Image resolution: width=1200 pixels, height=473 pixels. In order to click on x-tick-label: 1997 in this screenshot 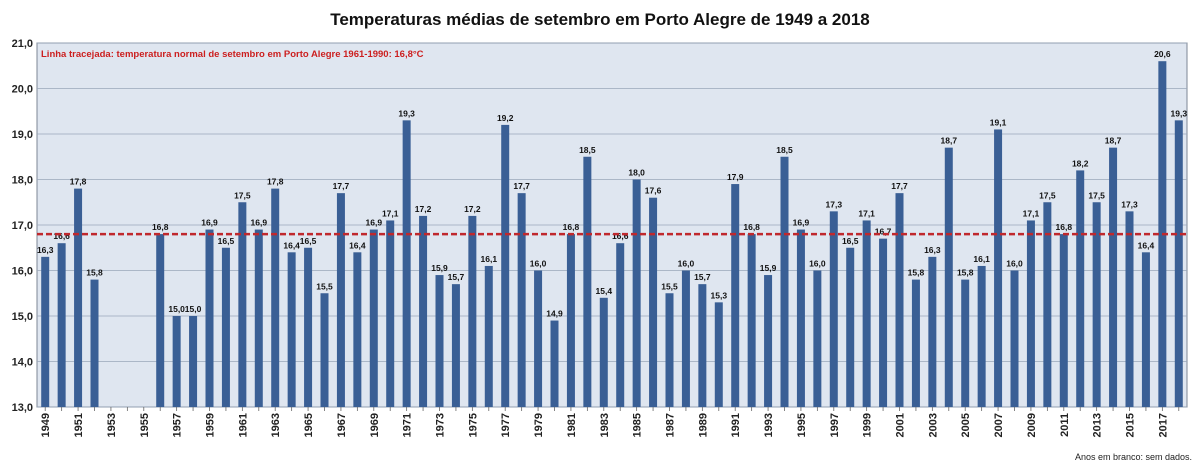, I will do `click(835, 425)`.